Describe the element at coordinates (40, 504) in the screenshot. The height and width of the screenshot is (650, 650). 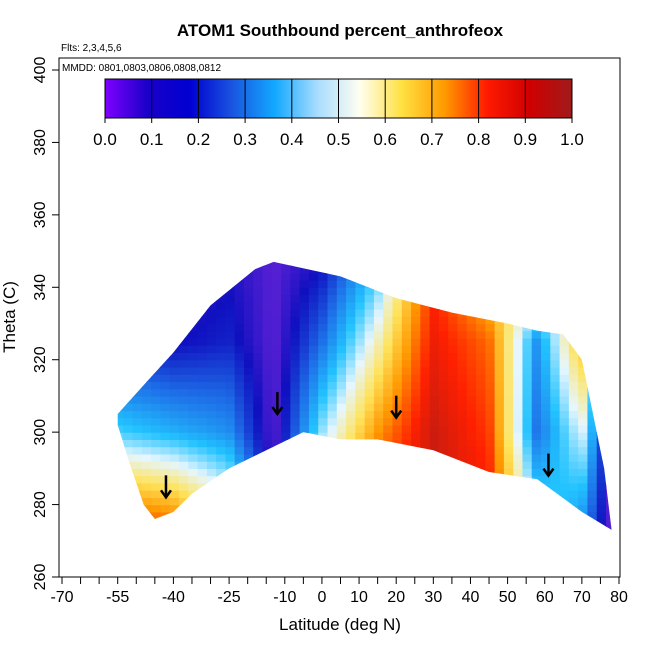
I see `y-tick-label: 280` at that location.